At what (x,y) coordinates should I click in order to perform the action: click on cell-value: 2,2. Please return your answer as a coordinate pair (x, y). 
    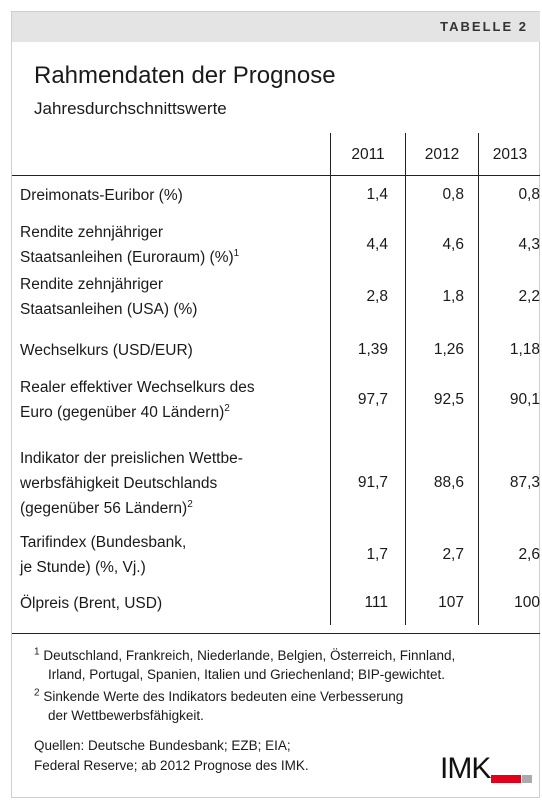
    Looking at the image, I should click on (529, 296).